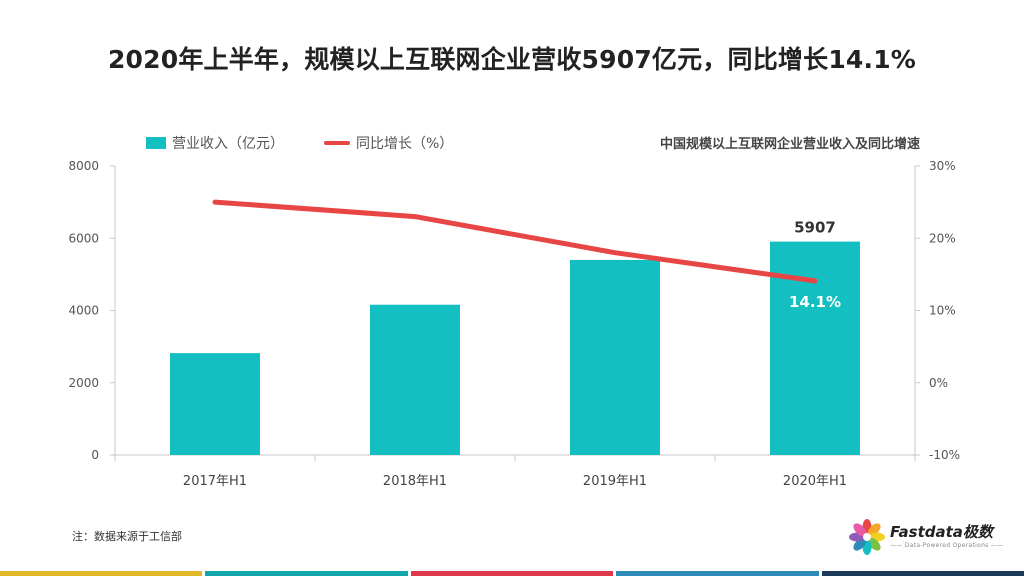  I want to click on growth-data-label: 14.1%, so click(815, 302).